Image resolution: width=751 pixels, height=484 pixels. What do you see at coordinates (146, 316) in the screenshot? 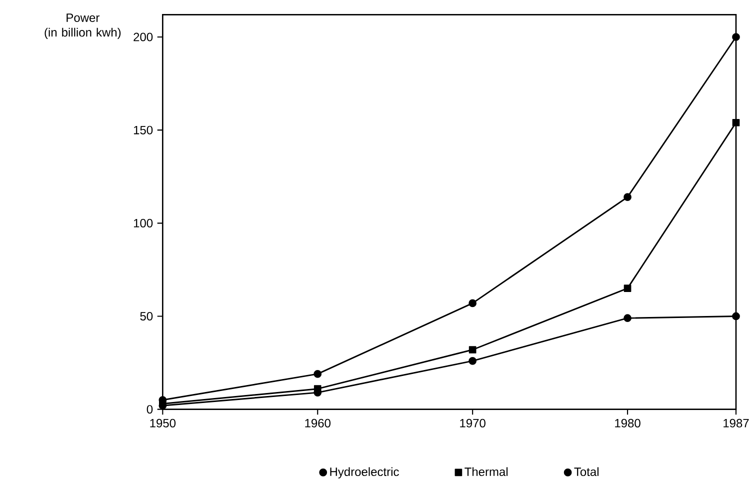
I see `y-tick-label: 50` at bounding box center [146, 316].